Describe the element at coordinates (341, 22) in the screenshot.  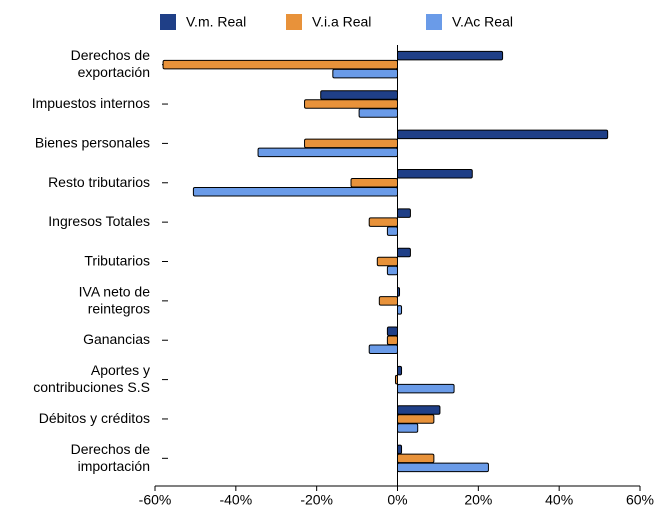
I see `legend-label: V.i.a Real` at that location.